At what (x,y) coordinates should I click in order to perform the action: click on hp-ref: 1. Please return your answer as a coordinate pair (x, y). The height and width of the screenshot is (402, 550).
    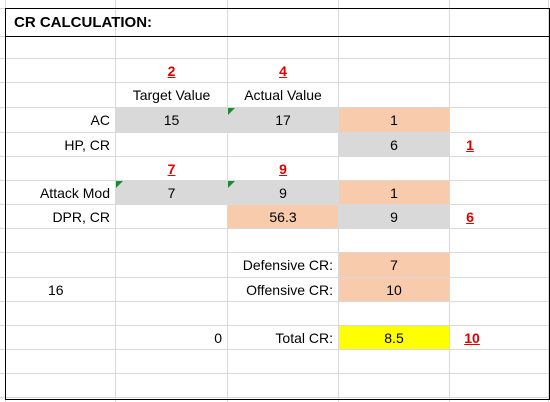
    Looking at the image, I should click on (470, 144).